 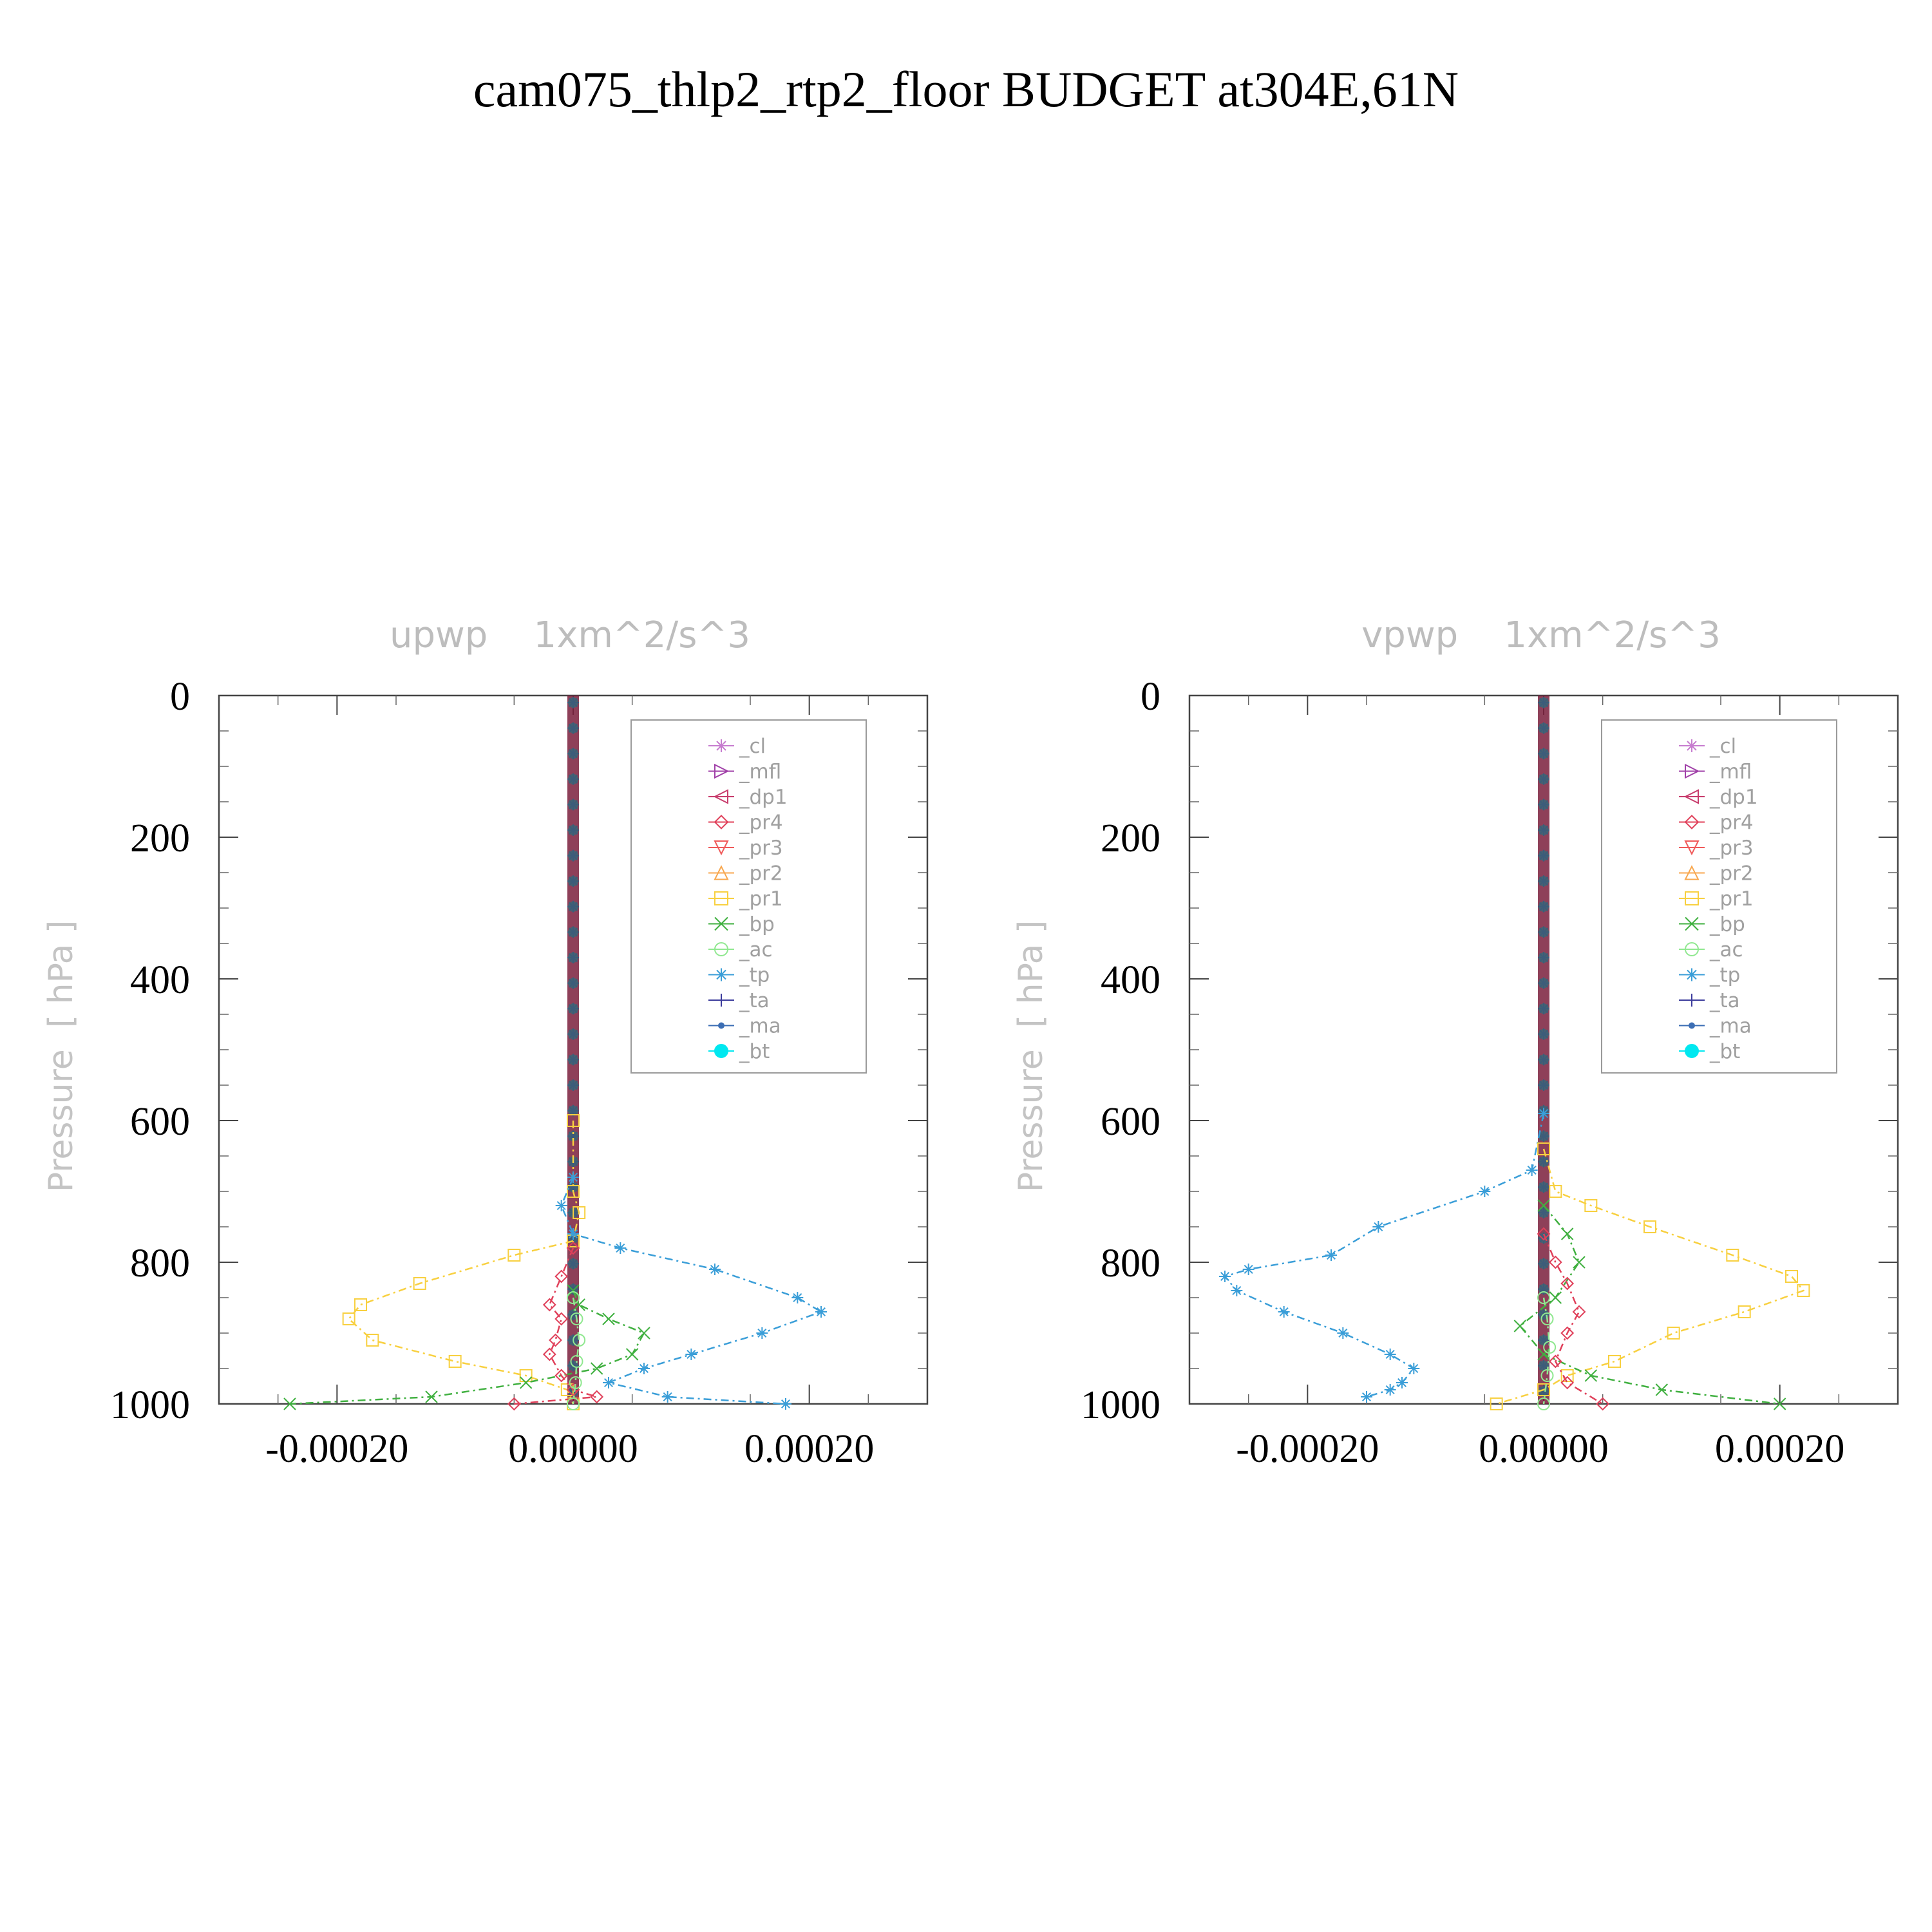 What do you see at coordinates (1691, 796) in the screenshot?
I see `legend-marker_dp1` at bounding box center [1691, 796].